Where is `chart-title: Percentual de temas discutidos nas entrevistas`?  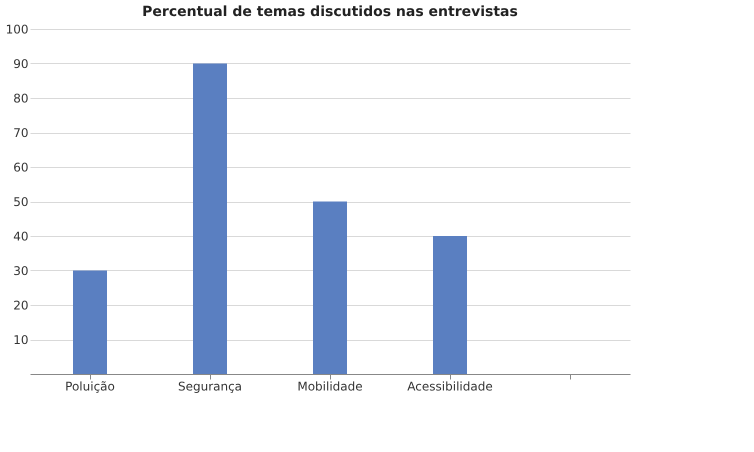 chart-title: Percentual de temas discutidos nas entrevistas is located at coordinates (330, 12).